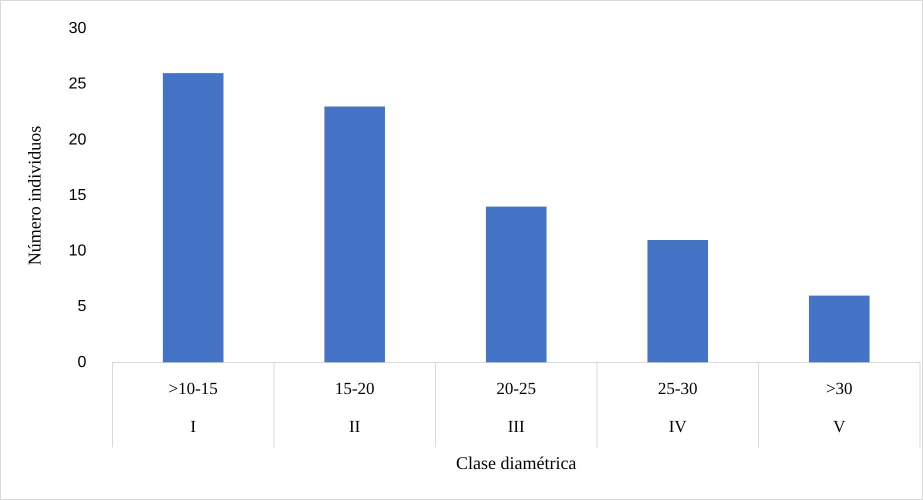 The image size is (923, 500). What do you see at coordinates (81, 307) in the screenshot?
I see `y-tick-label: 5` at bounding box center [81, 307].